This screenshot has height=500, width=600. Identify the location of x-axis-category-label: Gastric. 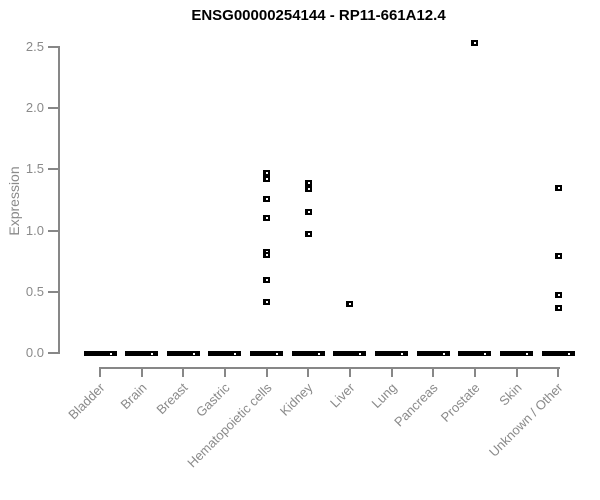
(212, 400).